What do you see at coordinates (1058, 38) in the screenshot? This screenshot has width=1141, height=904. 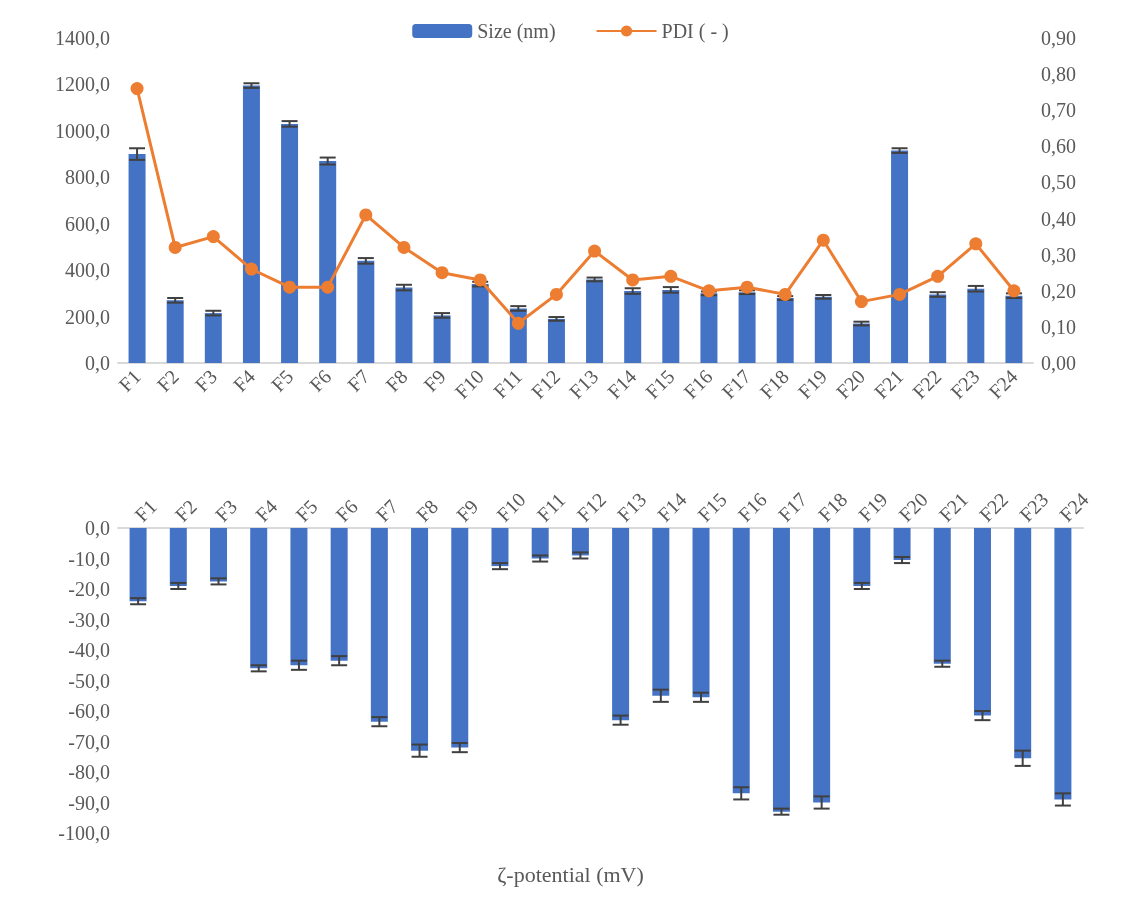 I see `y2-tick-label: 0,90` at bounding box center [1058, 38].